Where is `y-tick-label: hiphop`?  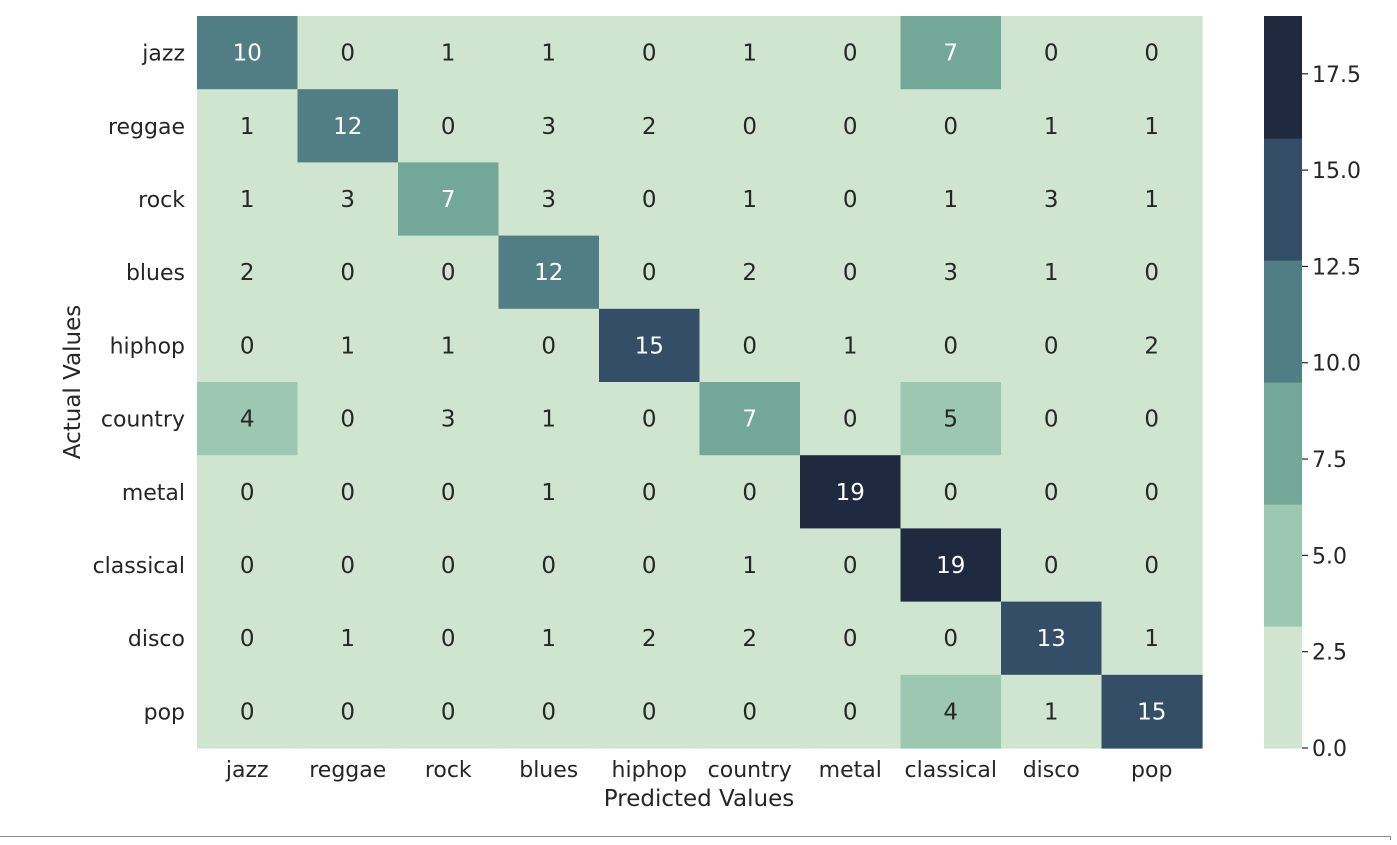
y-tick-label: hiphop is located at coordinates (147, 346).